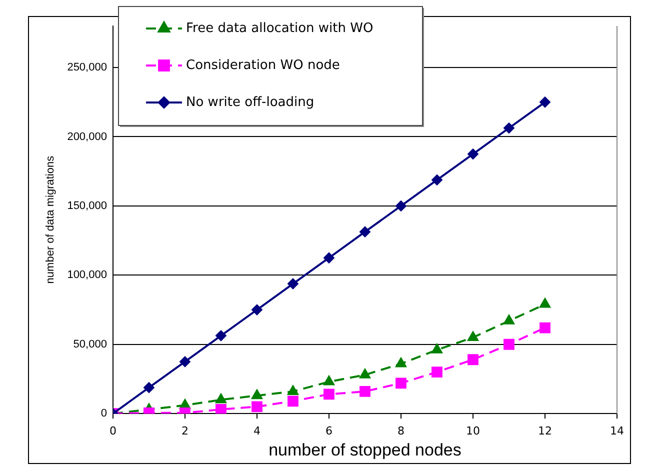 The image size is (647, 471). What do you see at coordinates (90, 344) in the screenshot?
I see `y-tick-label: 50,000` at bounding box center [90, 344].